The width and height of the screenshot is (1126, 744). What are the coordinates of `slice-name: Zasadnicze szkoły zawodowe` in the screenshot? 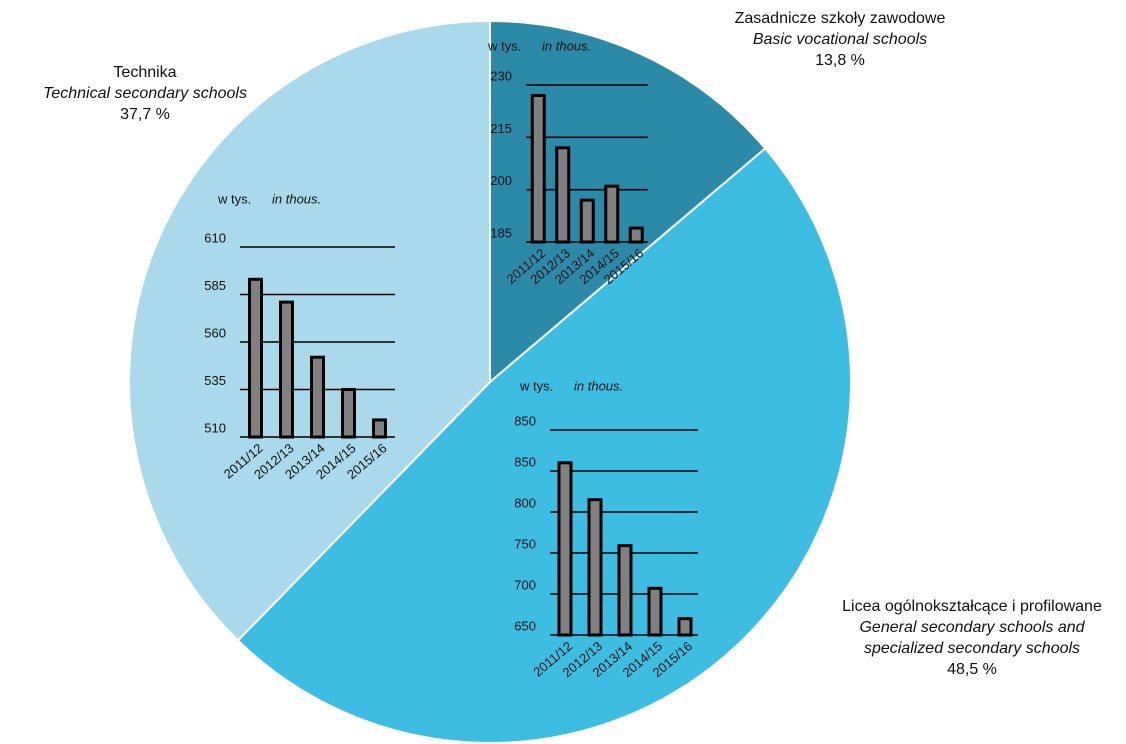 It's located at (840, 18).